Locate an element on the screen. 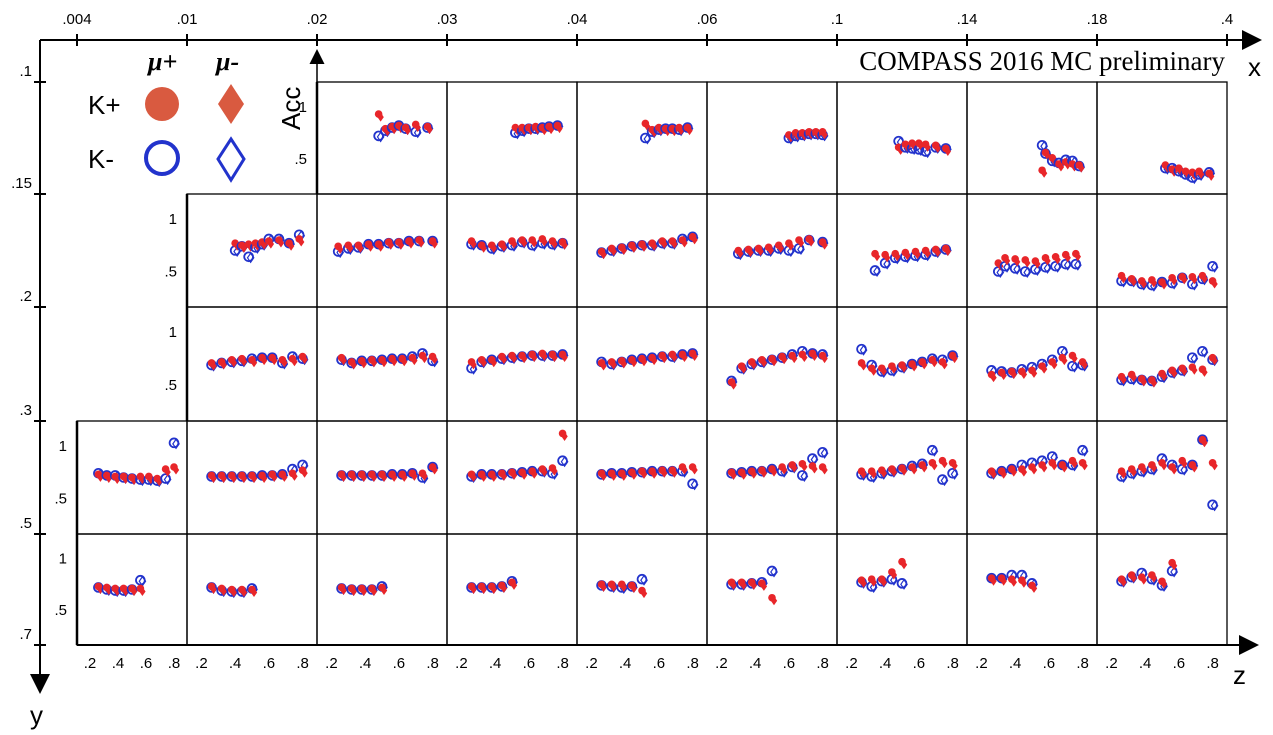 The image size is (1273, 735). acc-tick-label-r1-1: .5 is located at coordinates (170, 272).